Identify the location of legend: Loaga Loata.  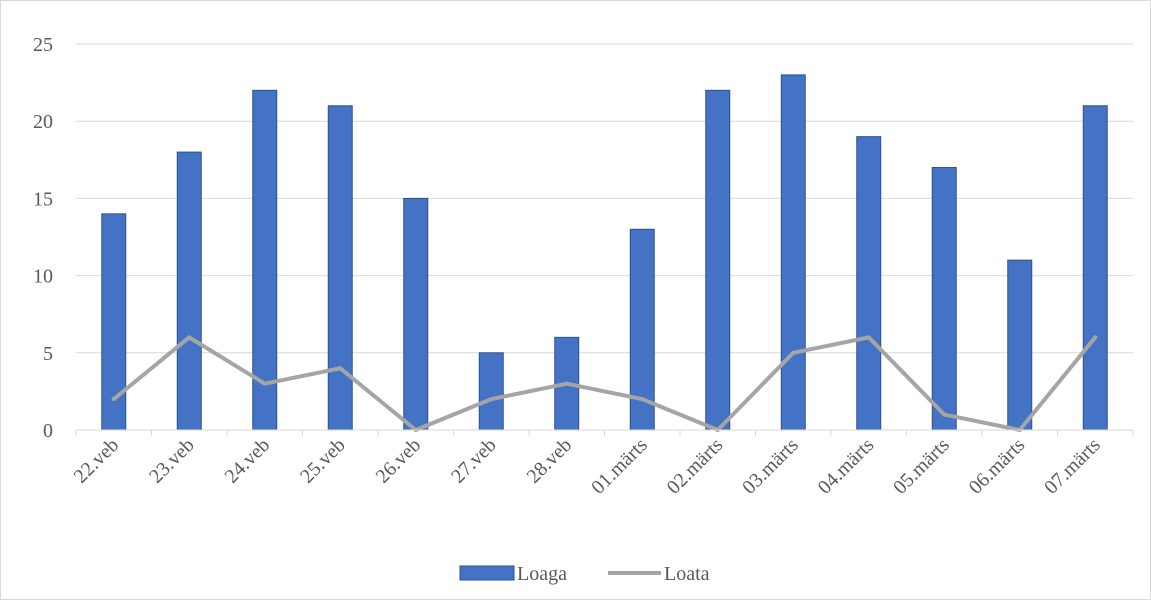
(584, 574).